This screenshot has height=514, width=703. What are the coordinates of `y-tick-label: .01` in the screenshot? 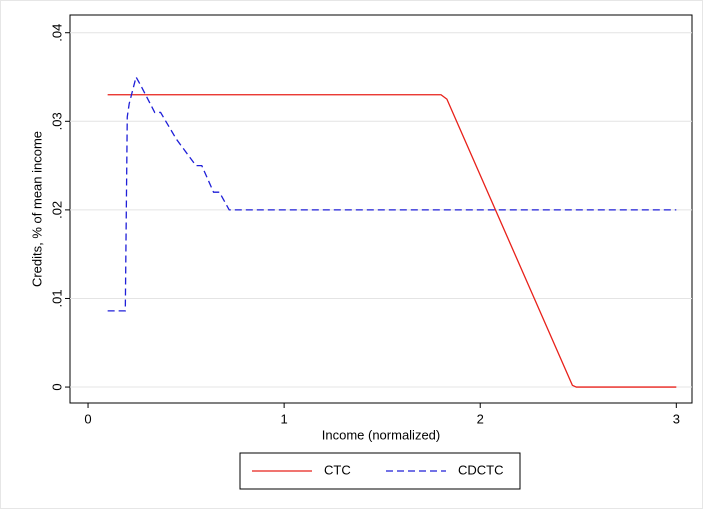 It's located at (56, 298).